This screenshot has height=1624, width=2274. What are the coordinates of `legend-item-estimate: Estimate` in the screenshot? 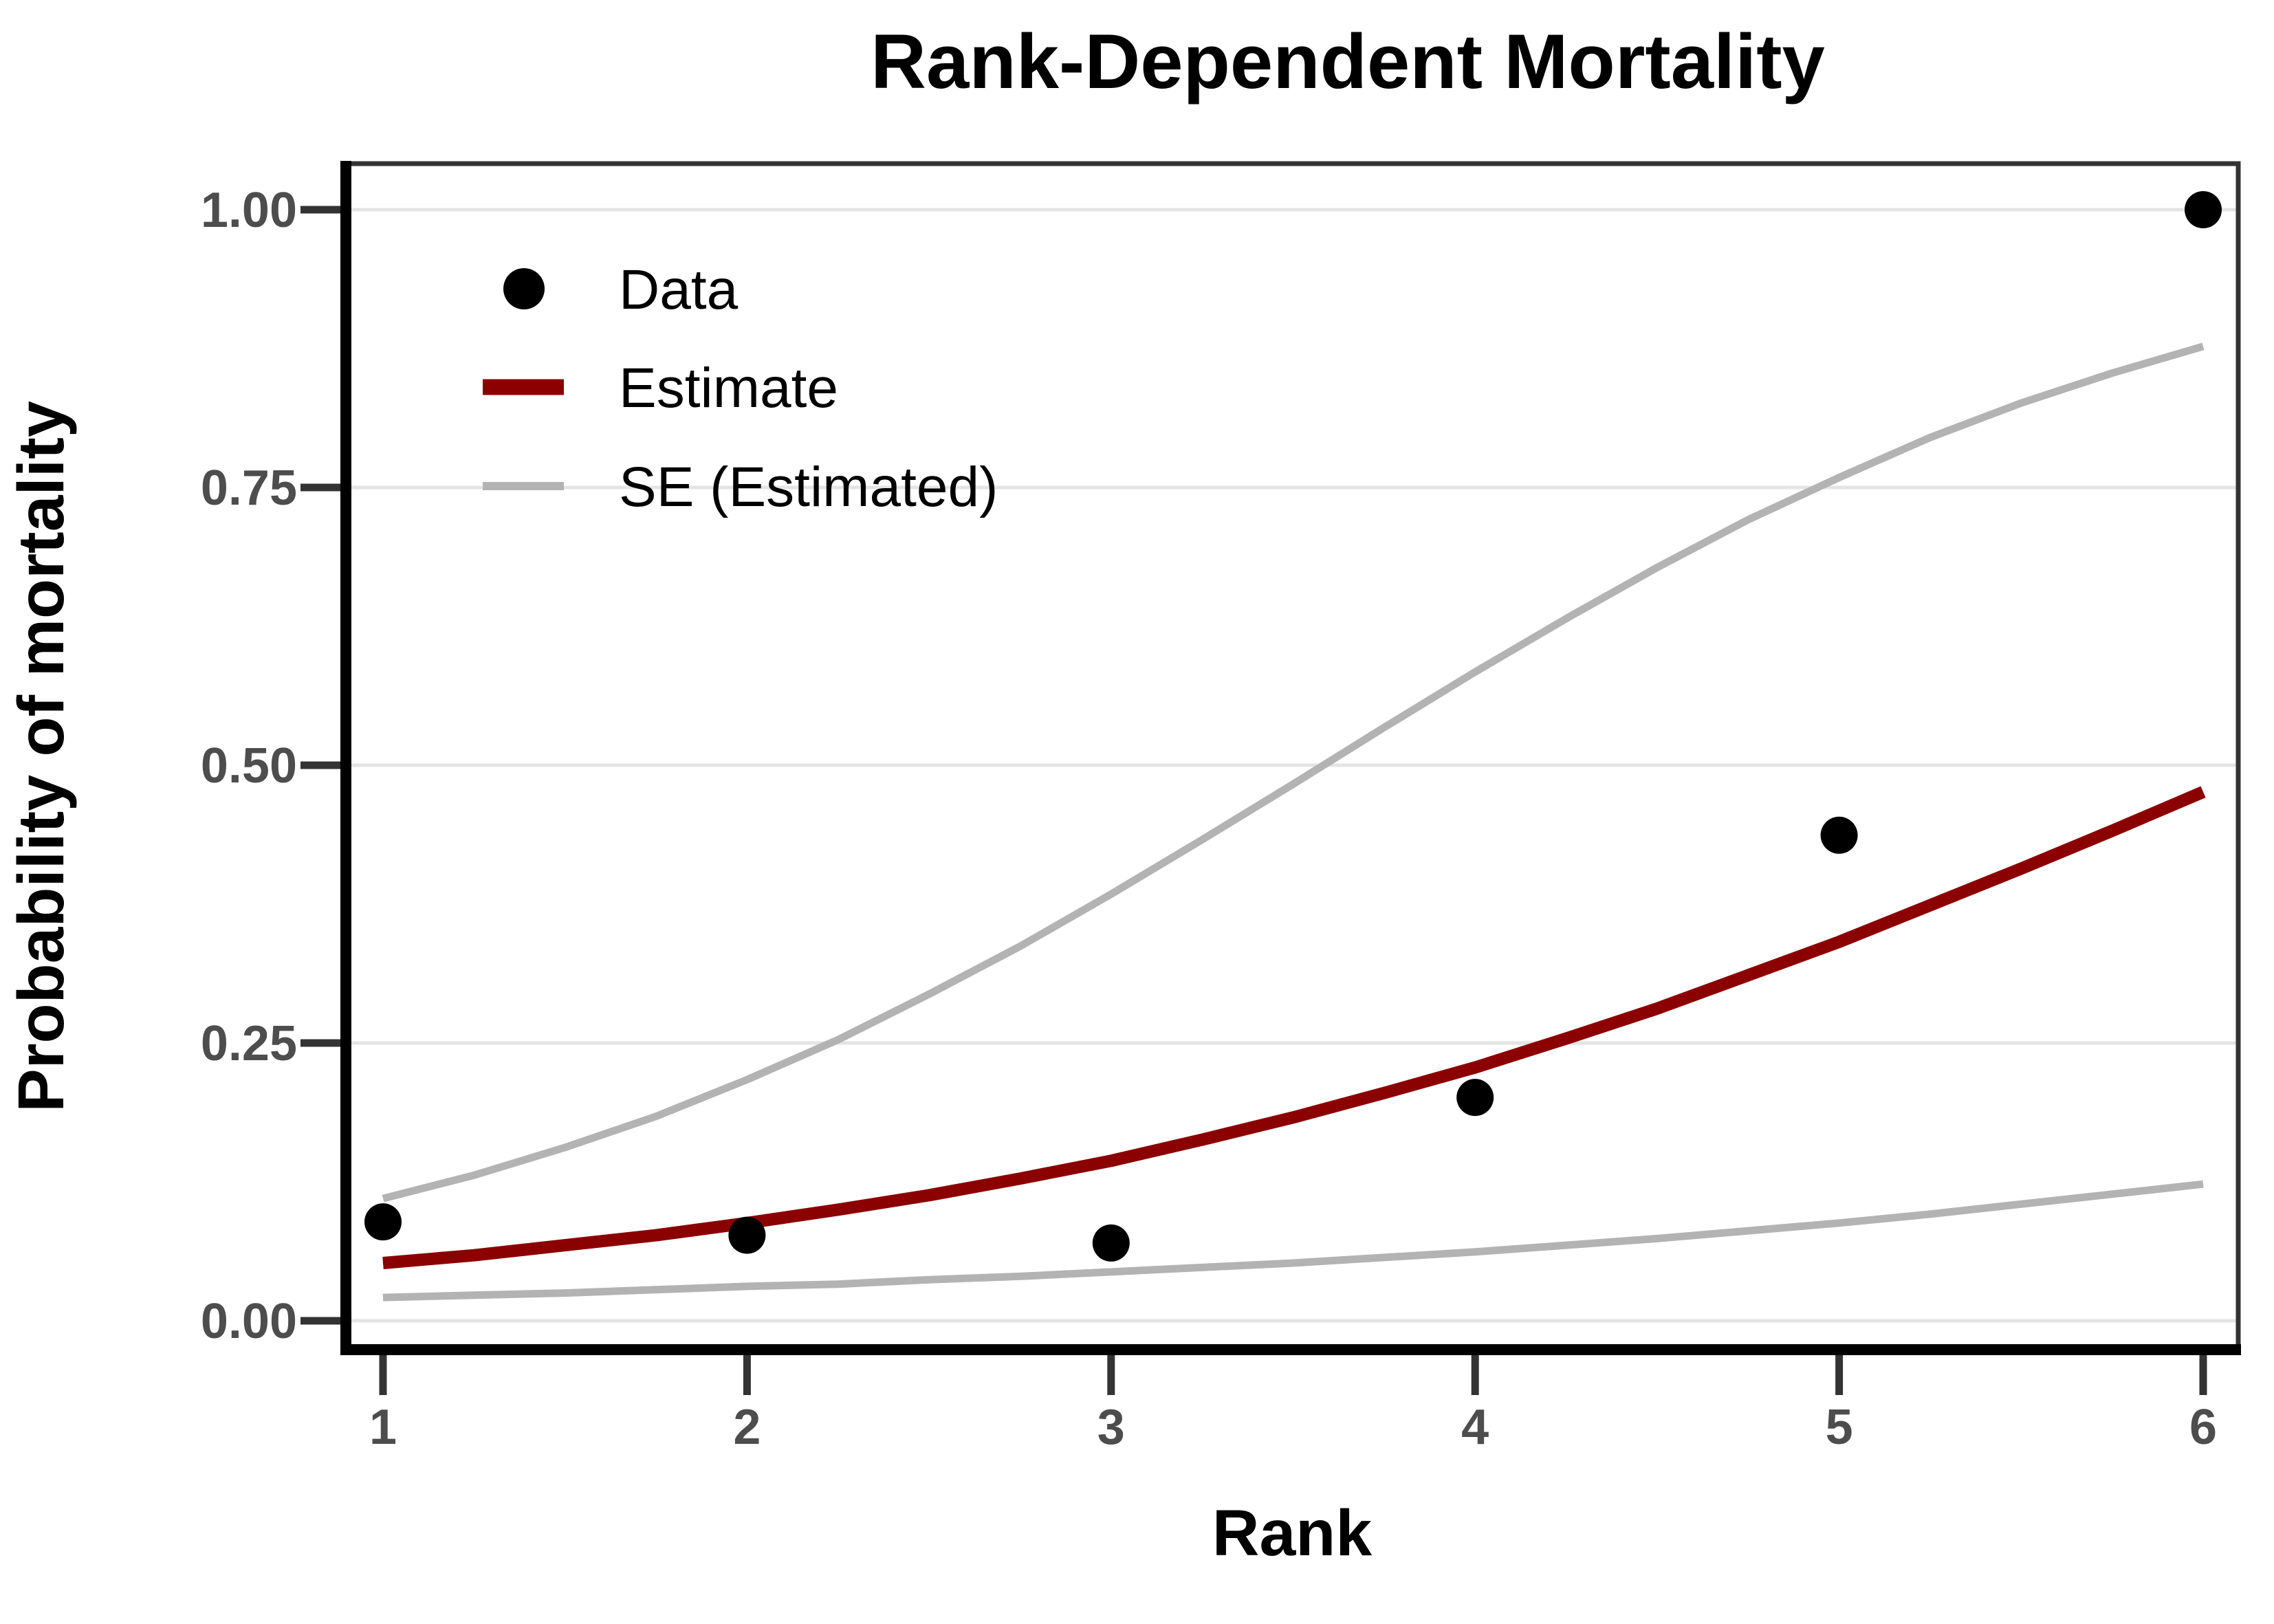 It's located at (660, 388).